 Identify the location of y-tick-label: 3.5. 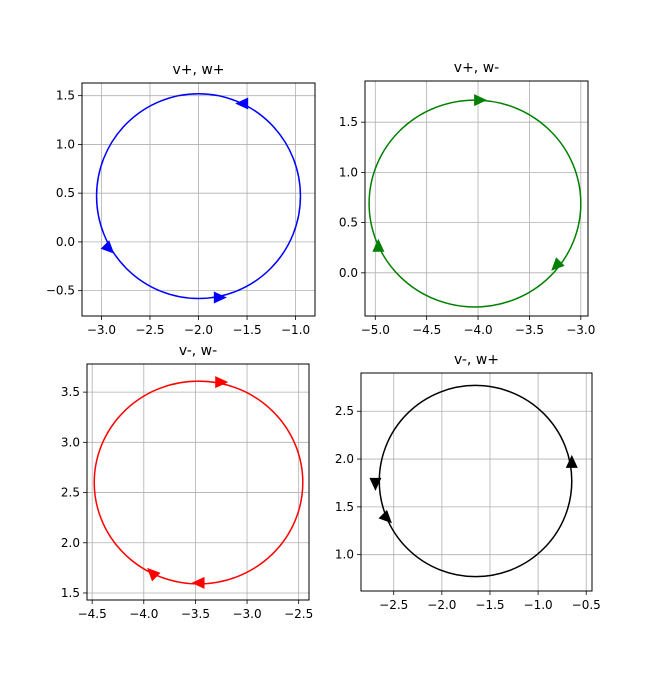
(70, 392).